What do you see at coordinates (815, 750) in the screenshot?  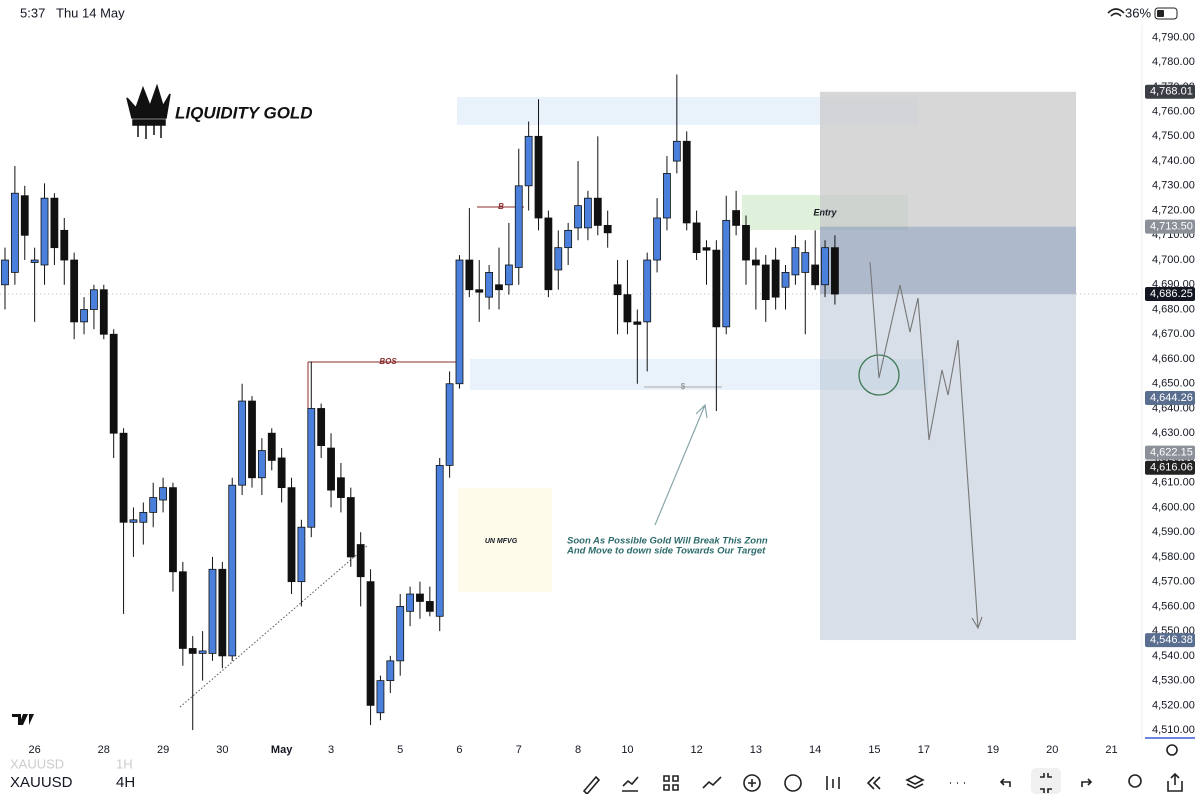 I see `x-tick-label: 14` at bounding box center [815, 750].